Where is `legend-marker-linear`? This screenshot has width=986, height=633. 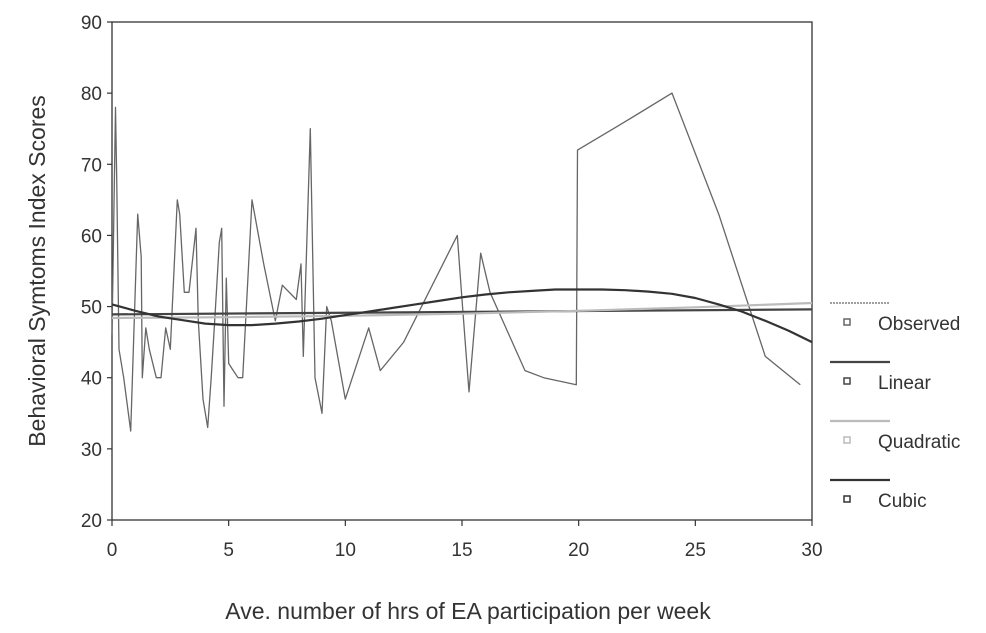
legend-marker-linear is located at coordinates (847, 381).